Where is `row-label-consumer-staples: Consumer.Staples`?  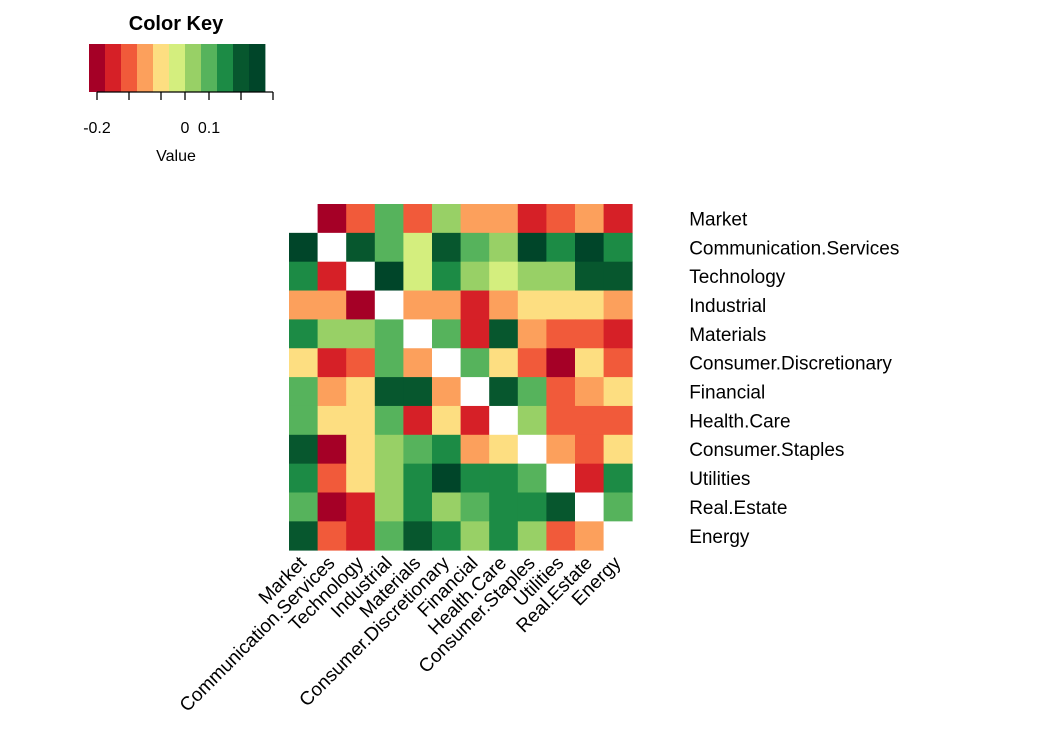
row-label-consumer-staples: Consumer.Staples is located at coordinates (766, 450).